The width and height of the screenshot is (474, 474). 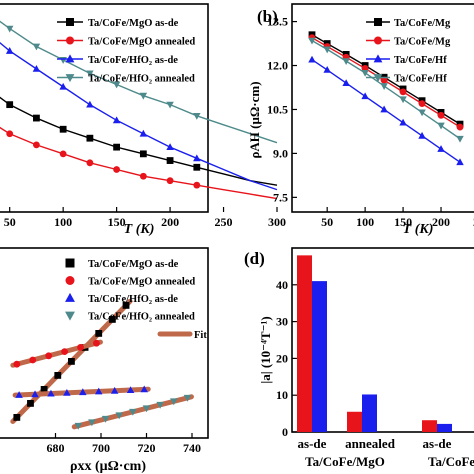 What do you see at coordinates (117, 222) in the screenshot?
I see `panel-a-x-tick-label: 150` at bounding box center [117, 222].